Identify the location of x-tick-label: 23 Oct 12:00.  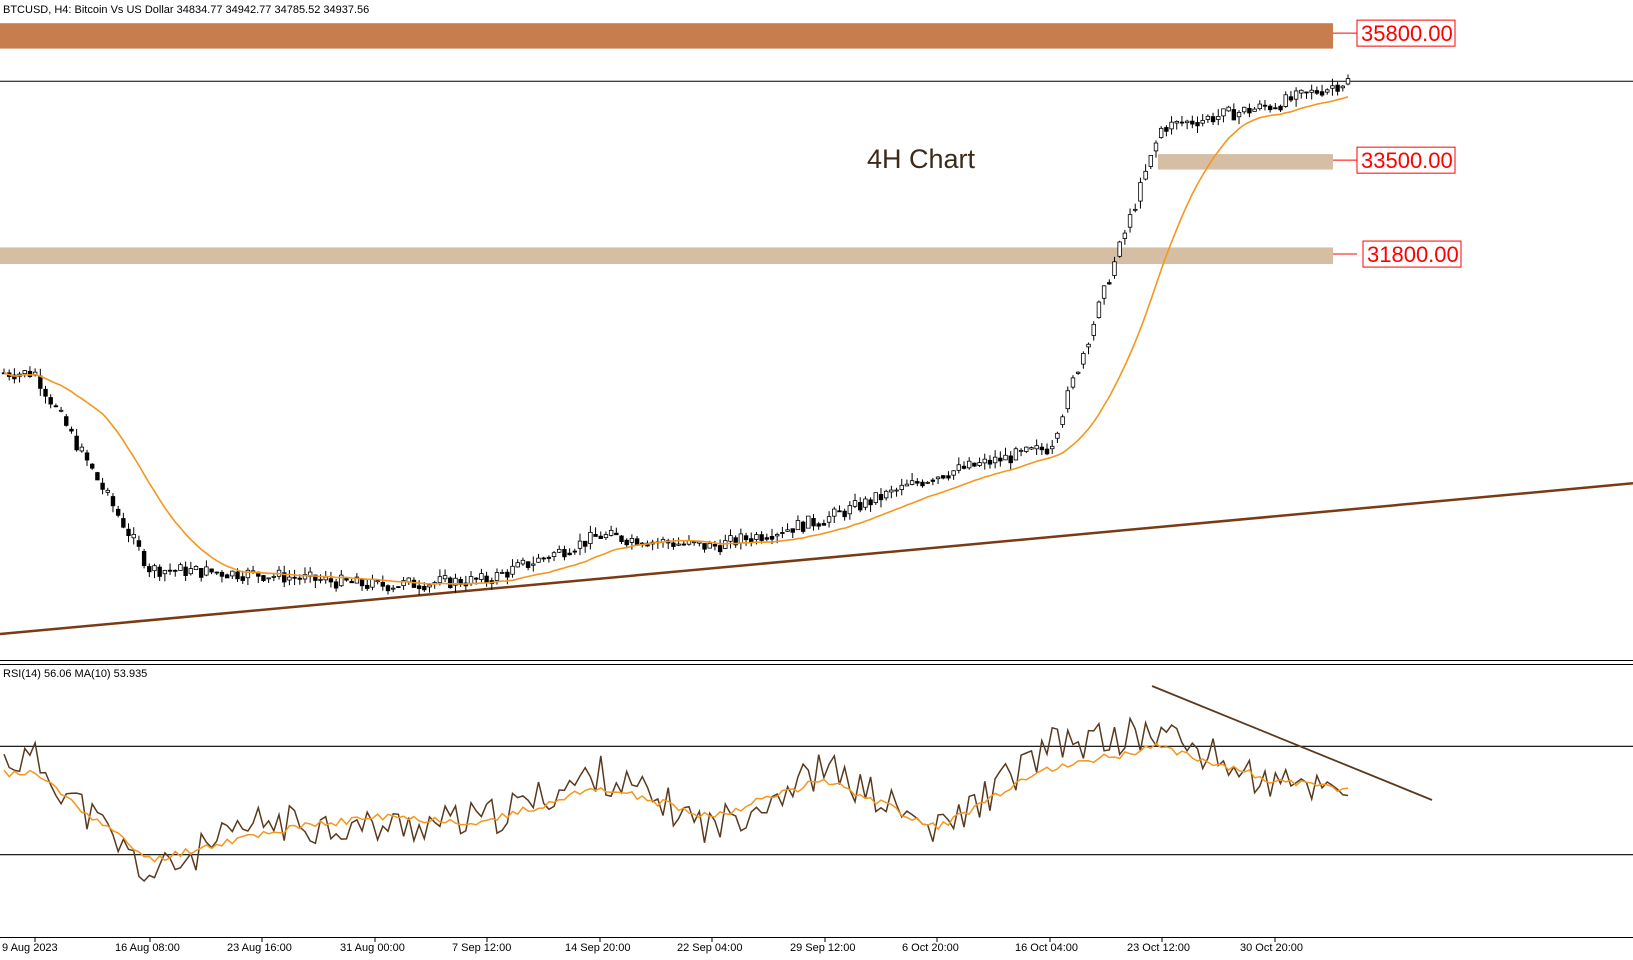
(1158, 948).